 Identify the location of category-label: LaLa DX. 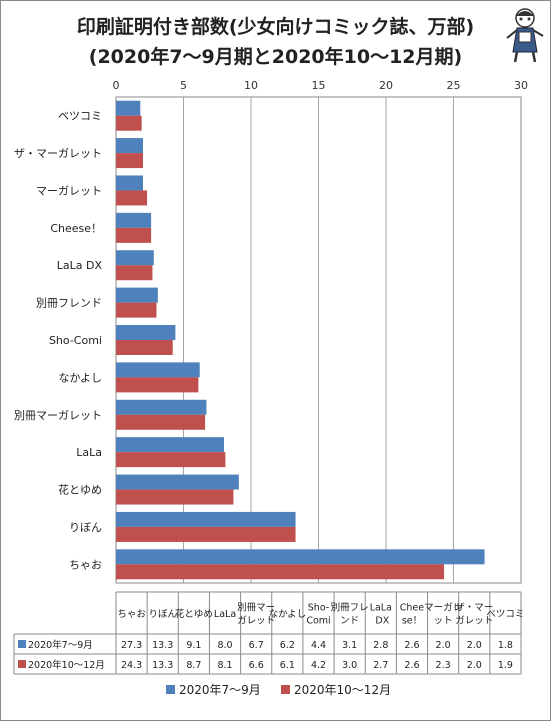
(80, 265).